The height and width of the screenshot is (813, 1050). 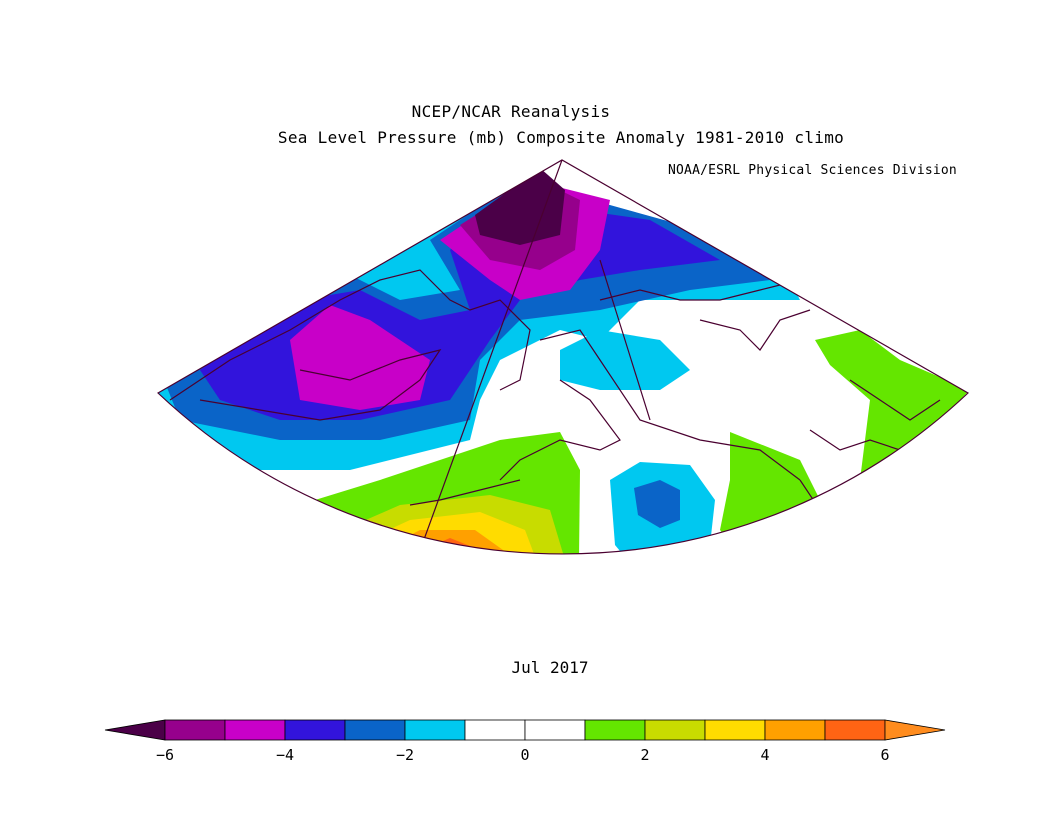 I want to click on period-label: Jul 2017, so click(x=550, y=667).